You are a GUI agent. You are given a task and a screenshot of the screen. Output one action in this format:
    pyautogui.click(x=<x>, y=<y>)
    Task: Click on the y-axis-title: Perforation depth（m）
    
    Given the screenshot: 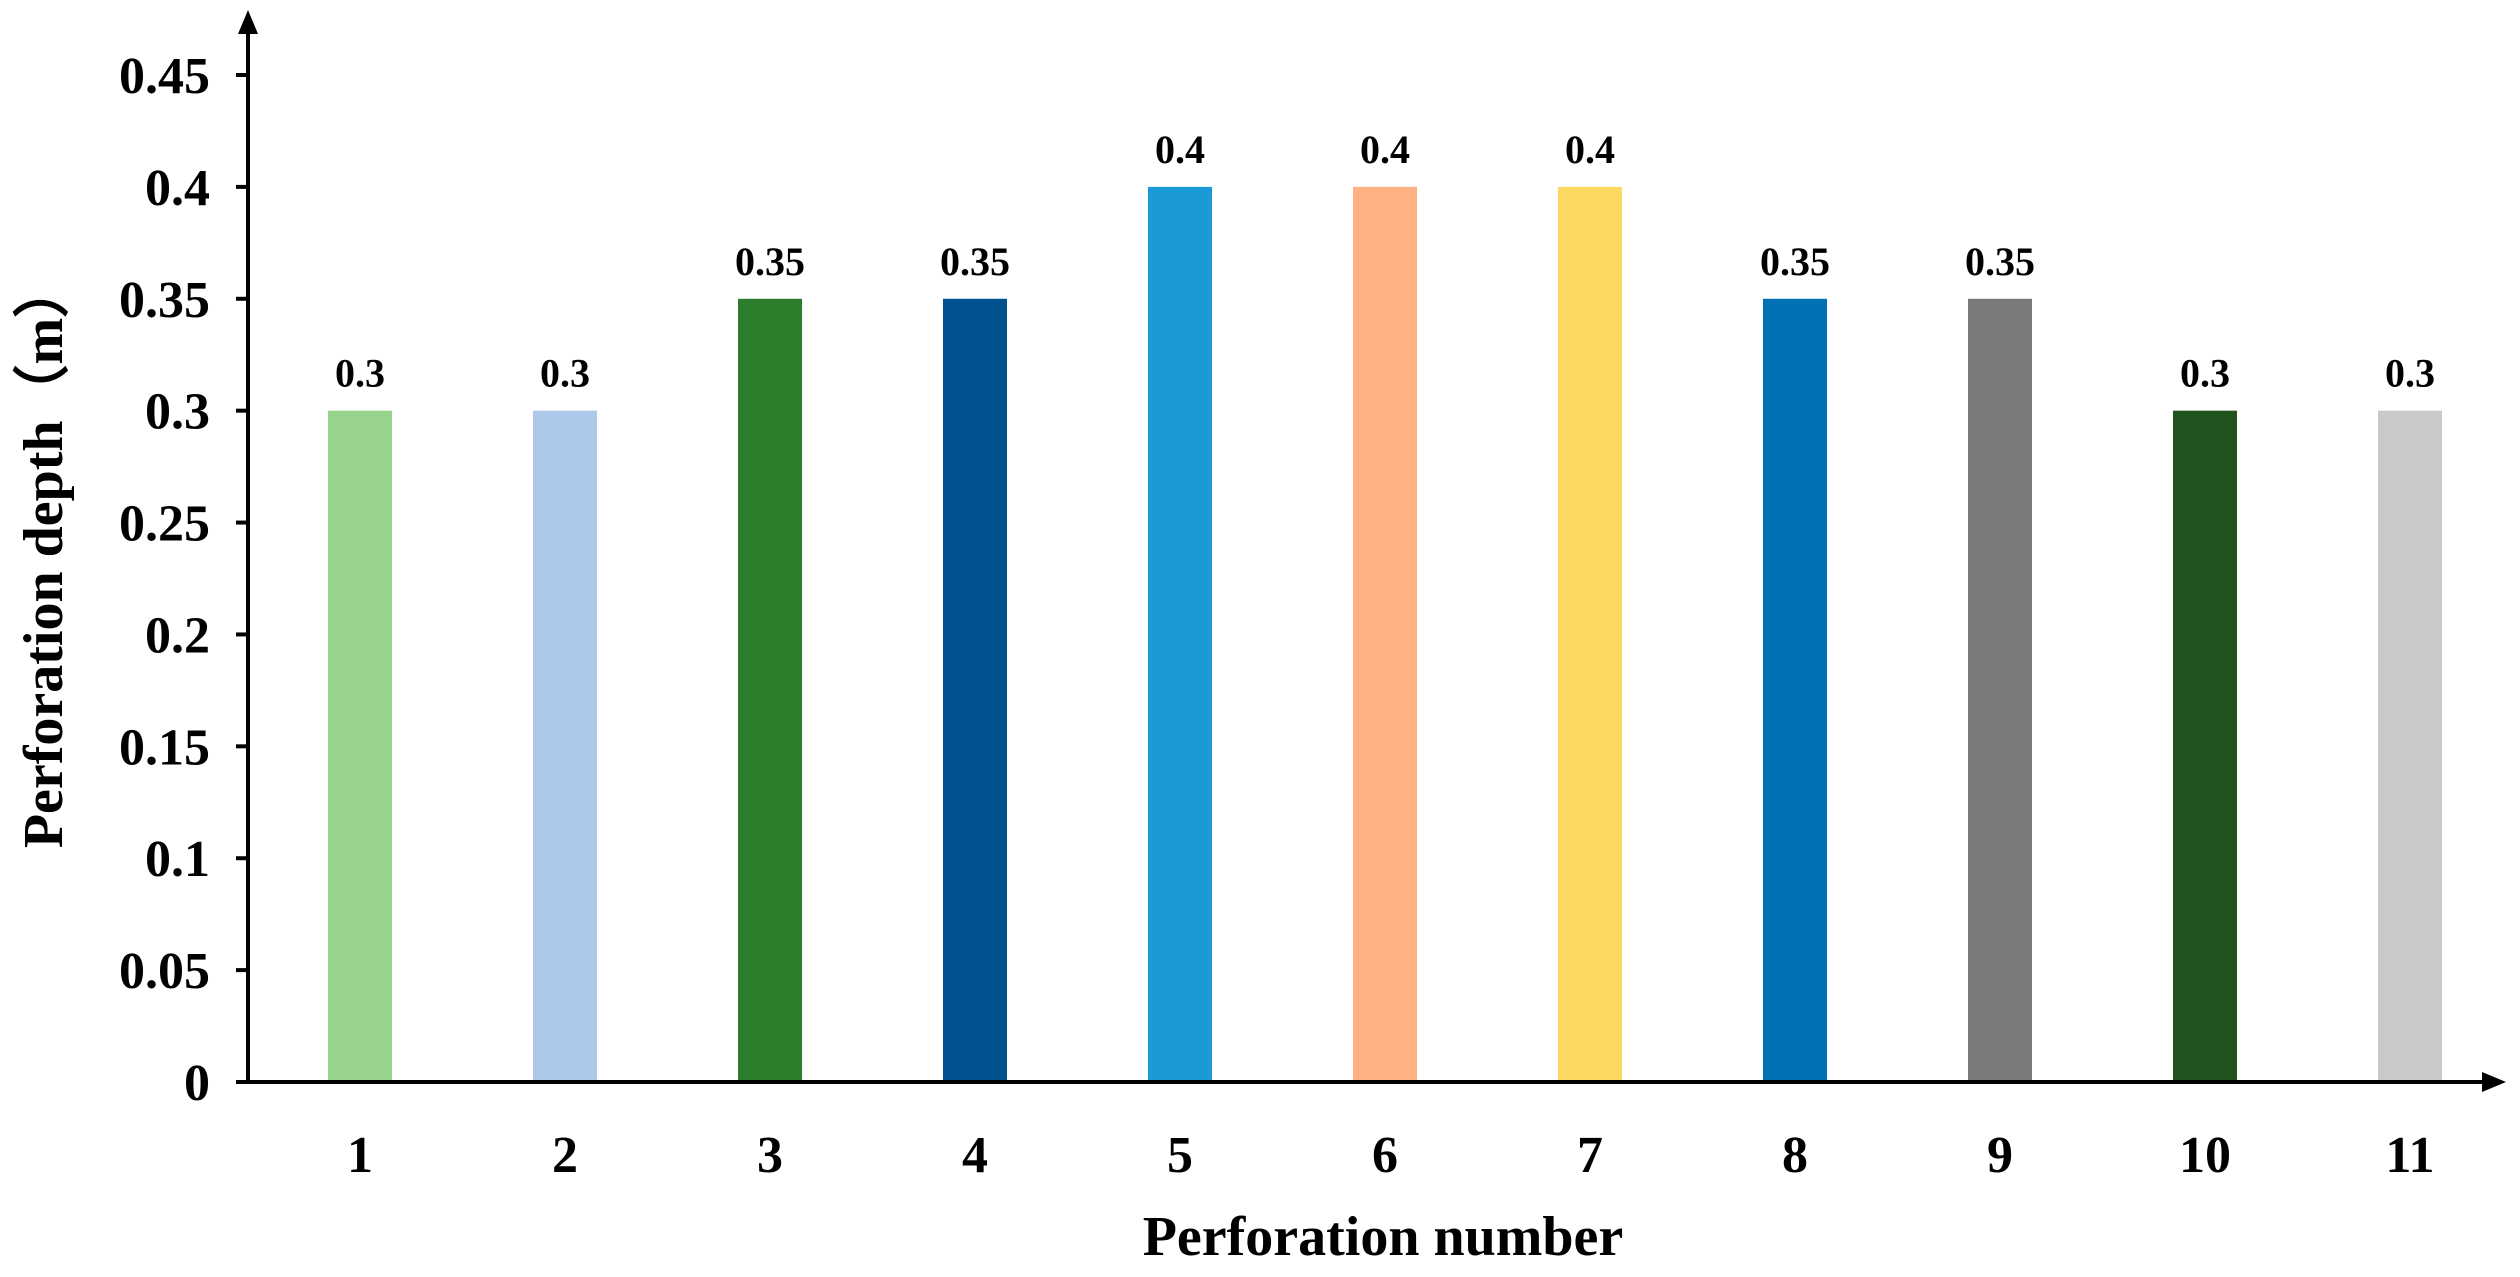 What is the action you would take?
    pyautogui.click(x=43, y=555)
    